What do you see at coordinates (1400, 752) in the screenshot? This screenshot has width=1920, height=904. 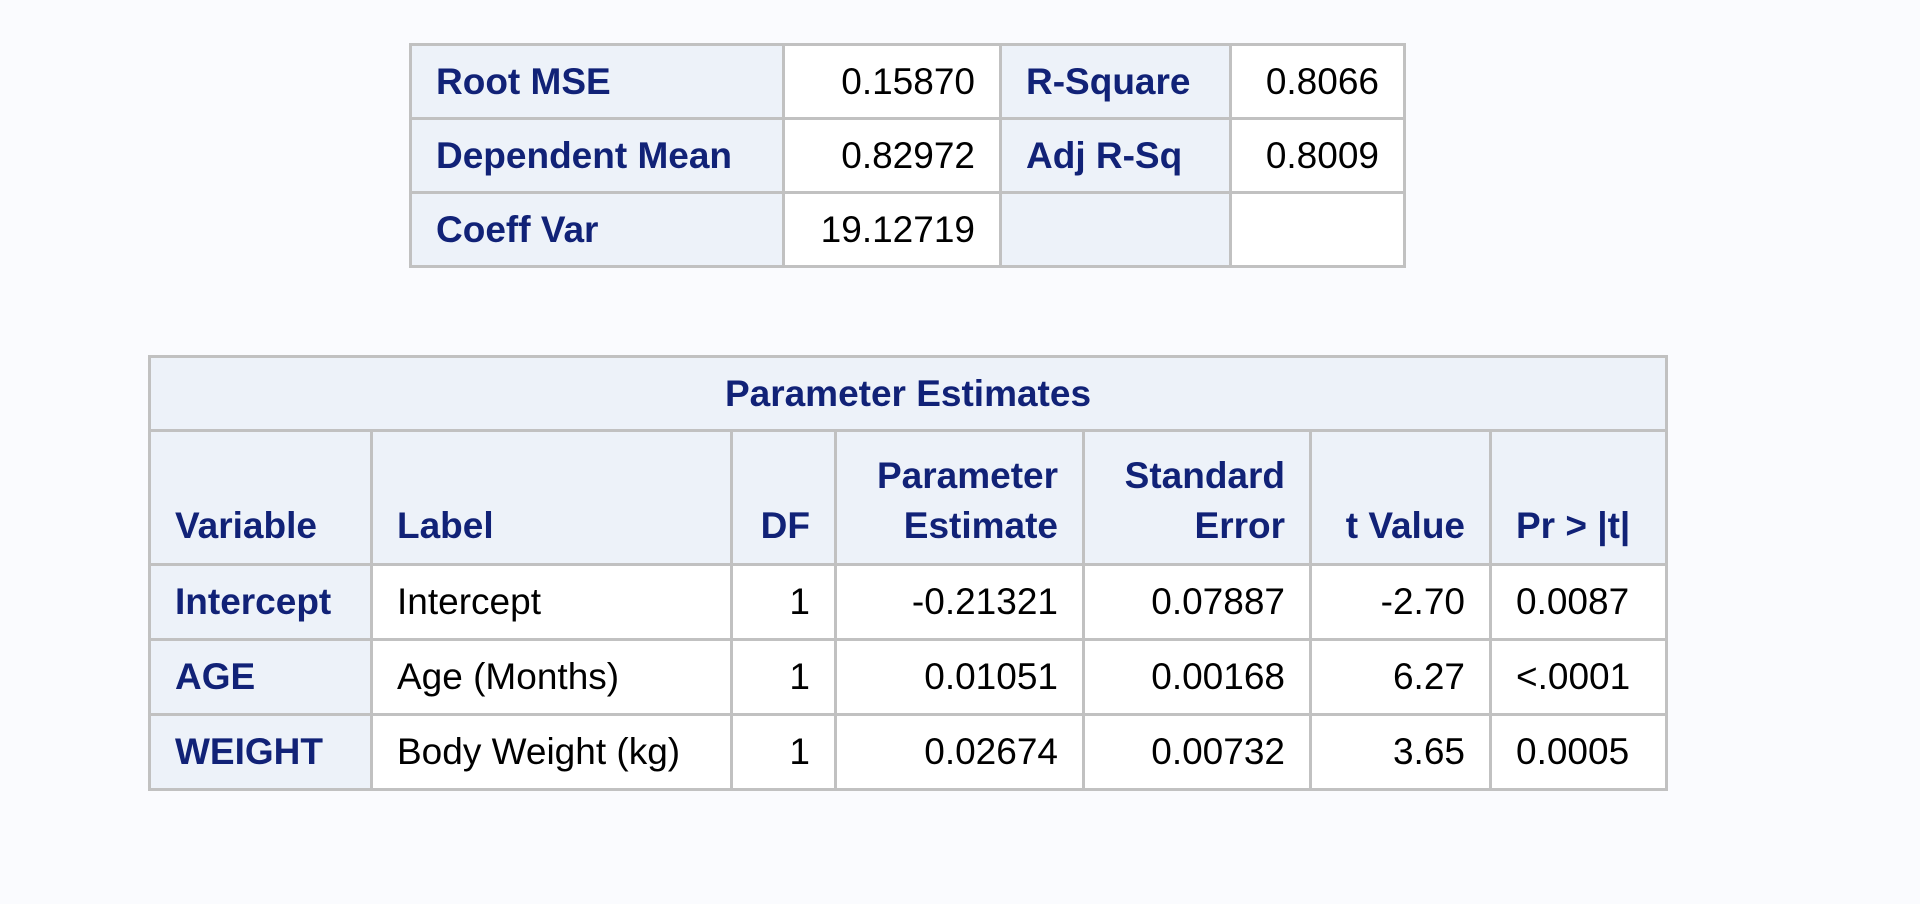 I see `t-value-cell: 3.65` at bounding box center [1400, 752].